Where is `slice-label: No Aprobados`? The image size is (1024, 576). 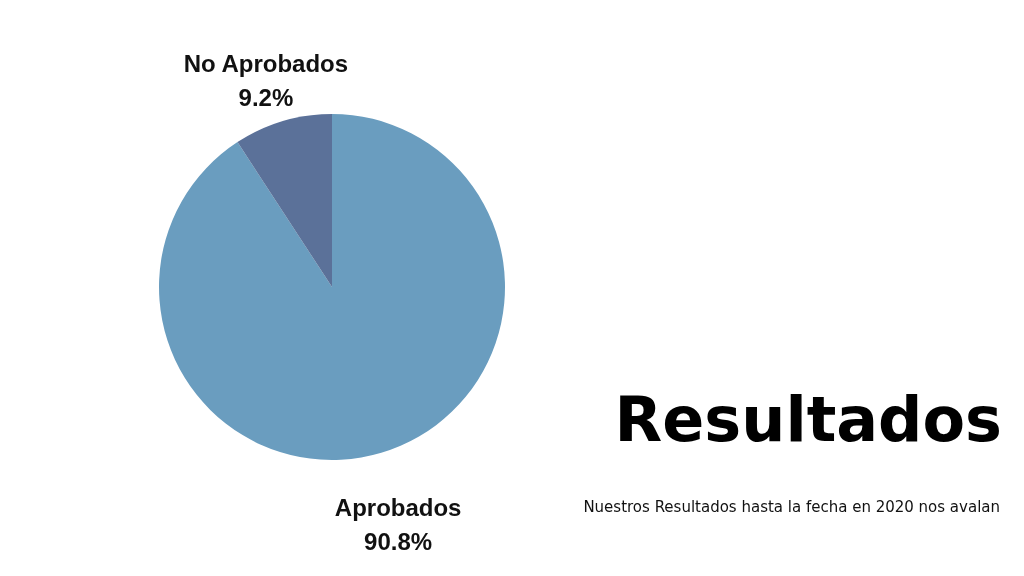
slice-label: No Aprobados is located at coordinates (266, 63).